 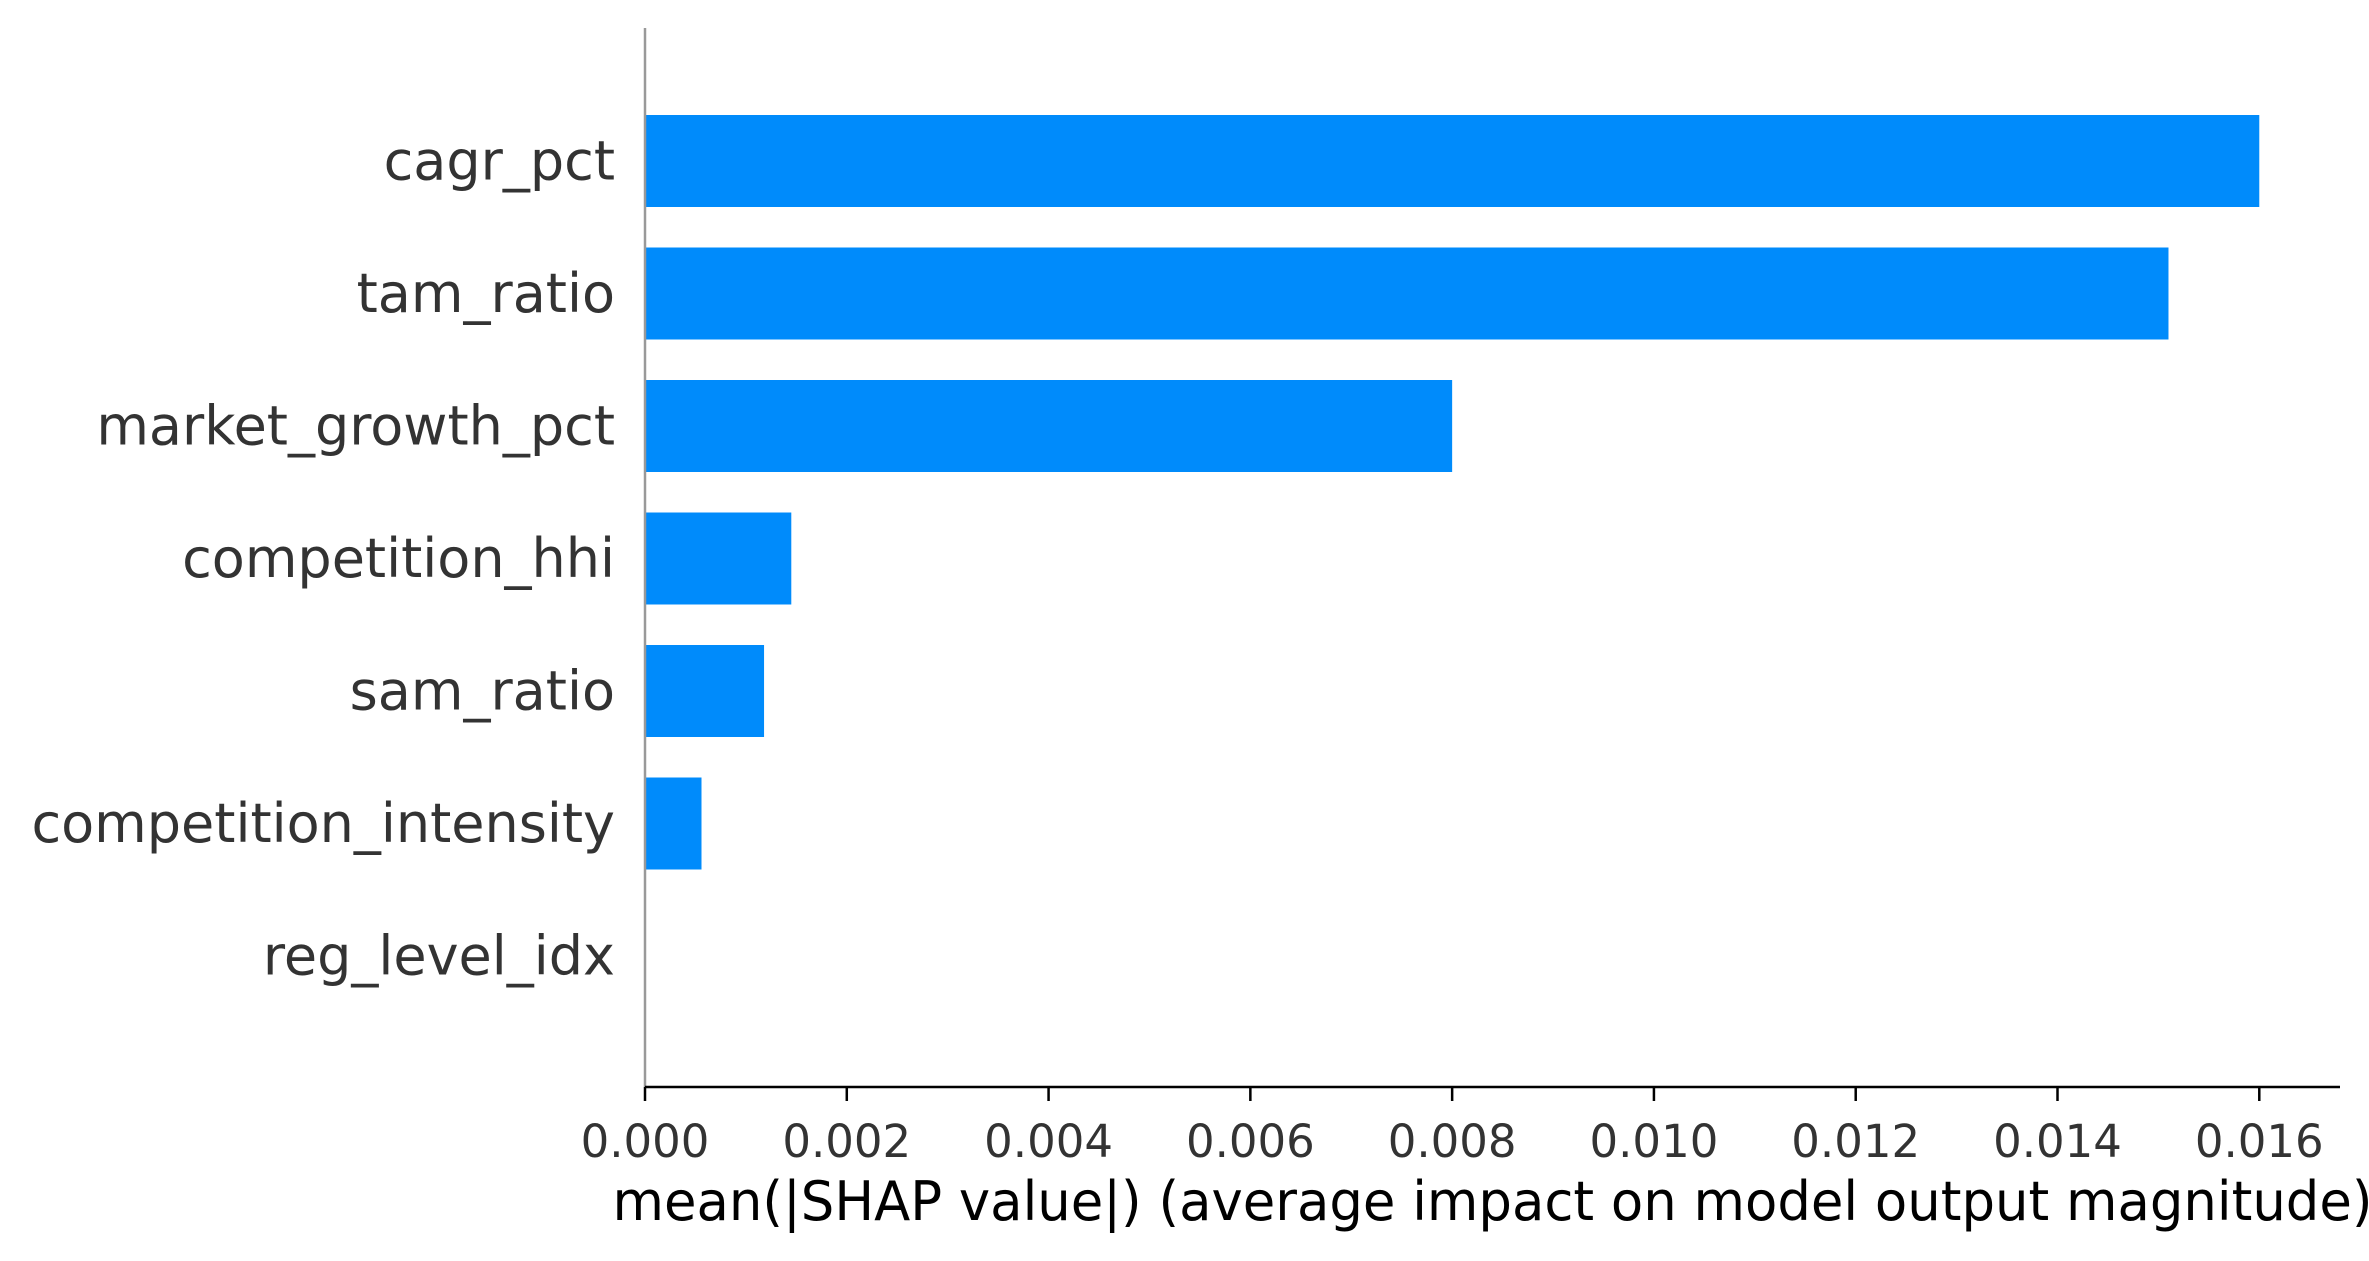 What do you see at coordinates (439, 956) in the screenshot?
I see `feature-label-reg-level-idx: reg_level_idx` at bounding box center [439, 956].